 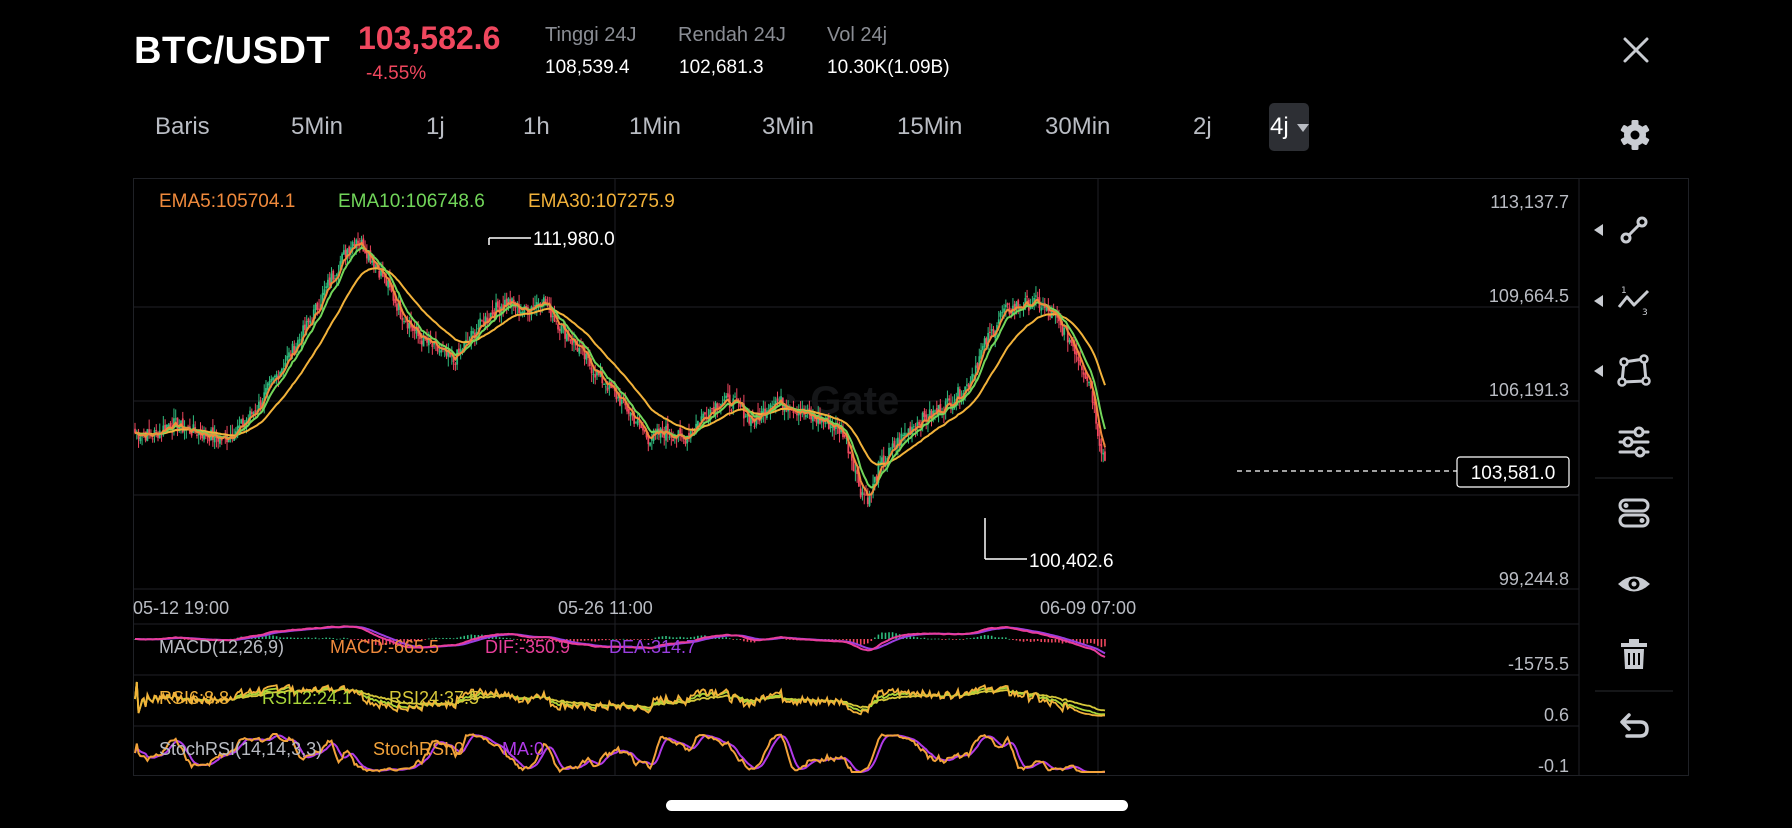 What do you see at coordinates (930, 126) in the screenshot?
I see `tab-15min: 15Min` at bounding box center [930, 126].